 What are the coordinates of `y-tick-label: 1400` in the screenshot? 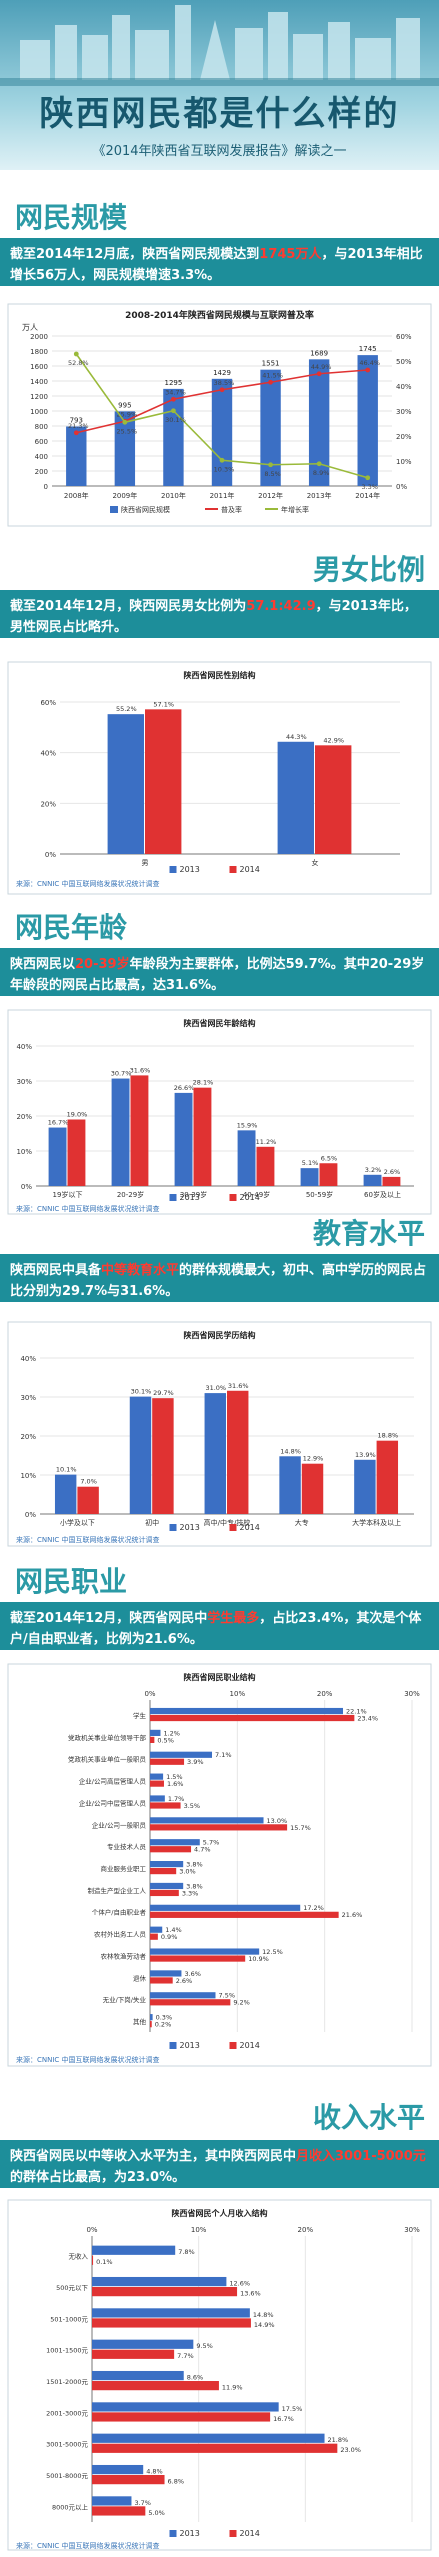 It's located at (39, 382).